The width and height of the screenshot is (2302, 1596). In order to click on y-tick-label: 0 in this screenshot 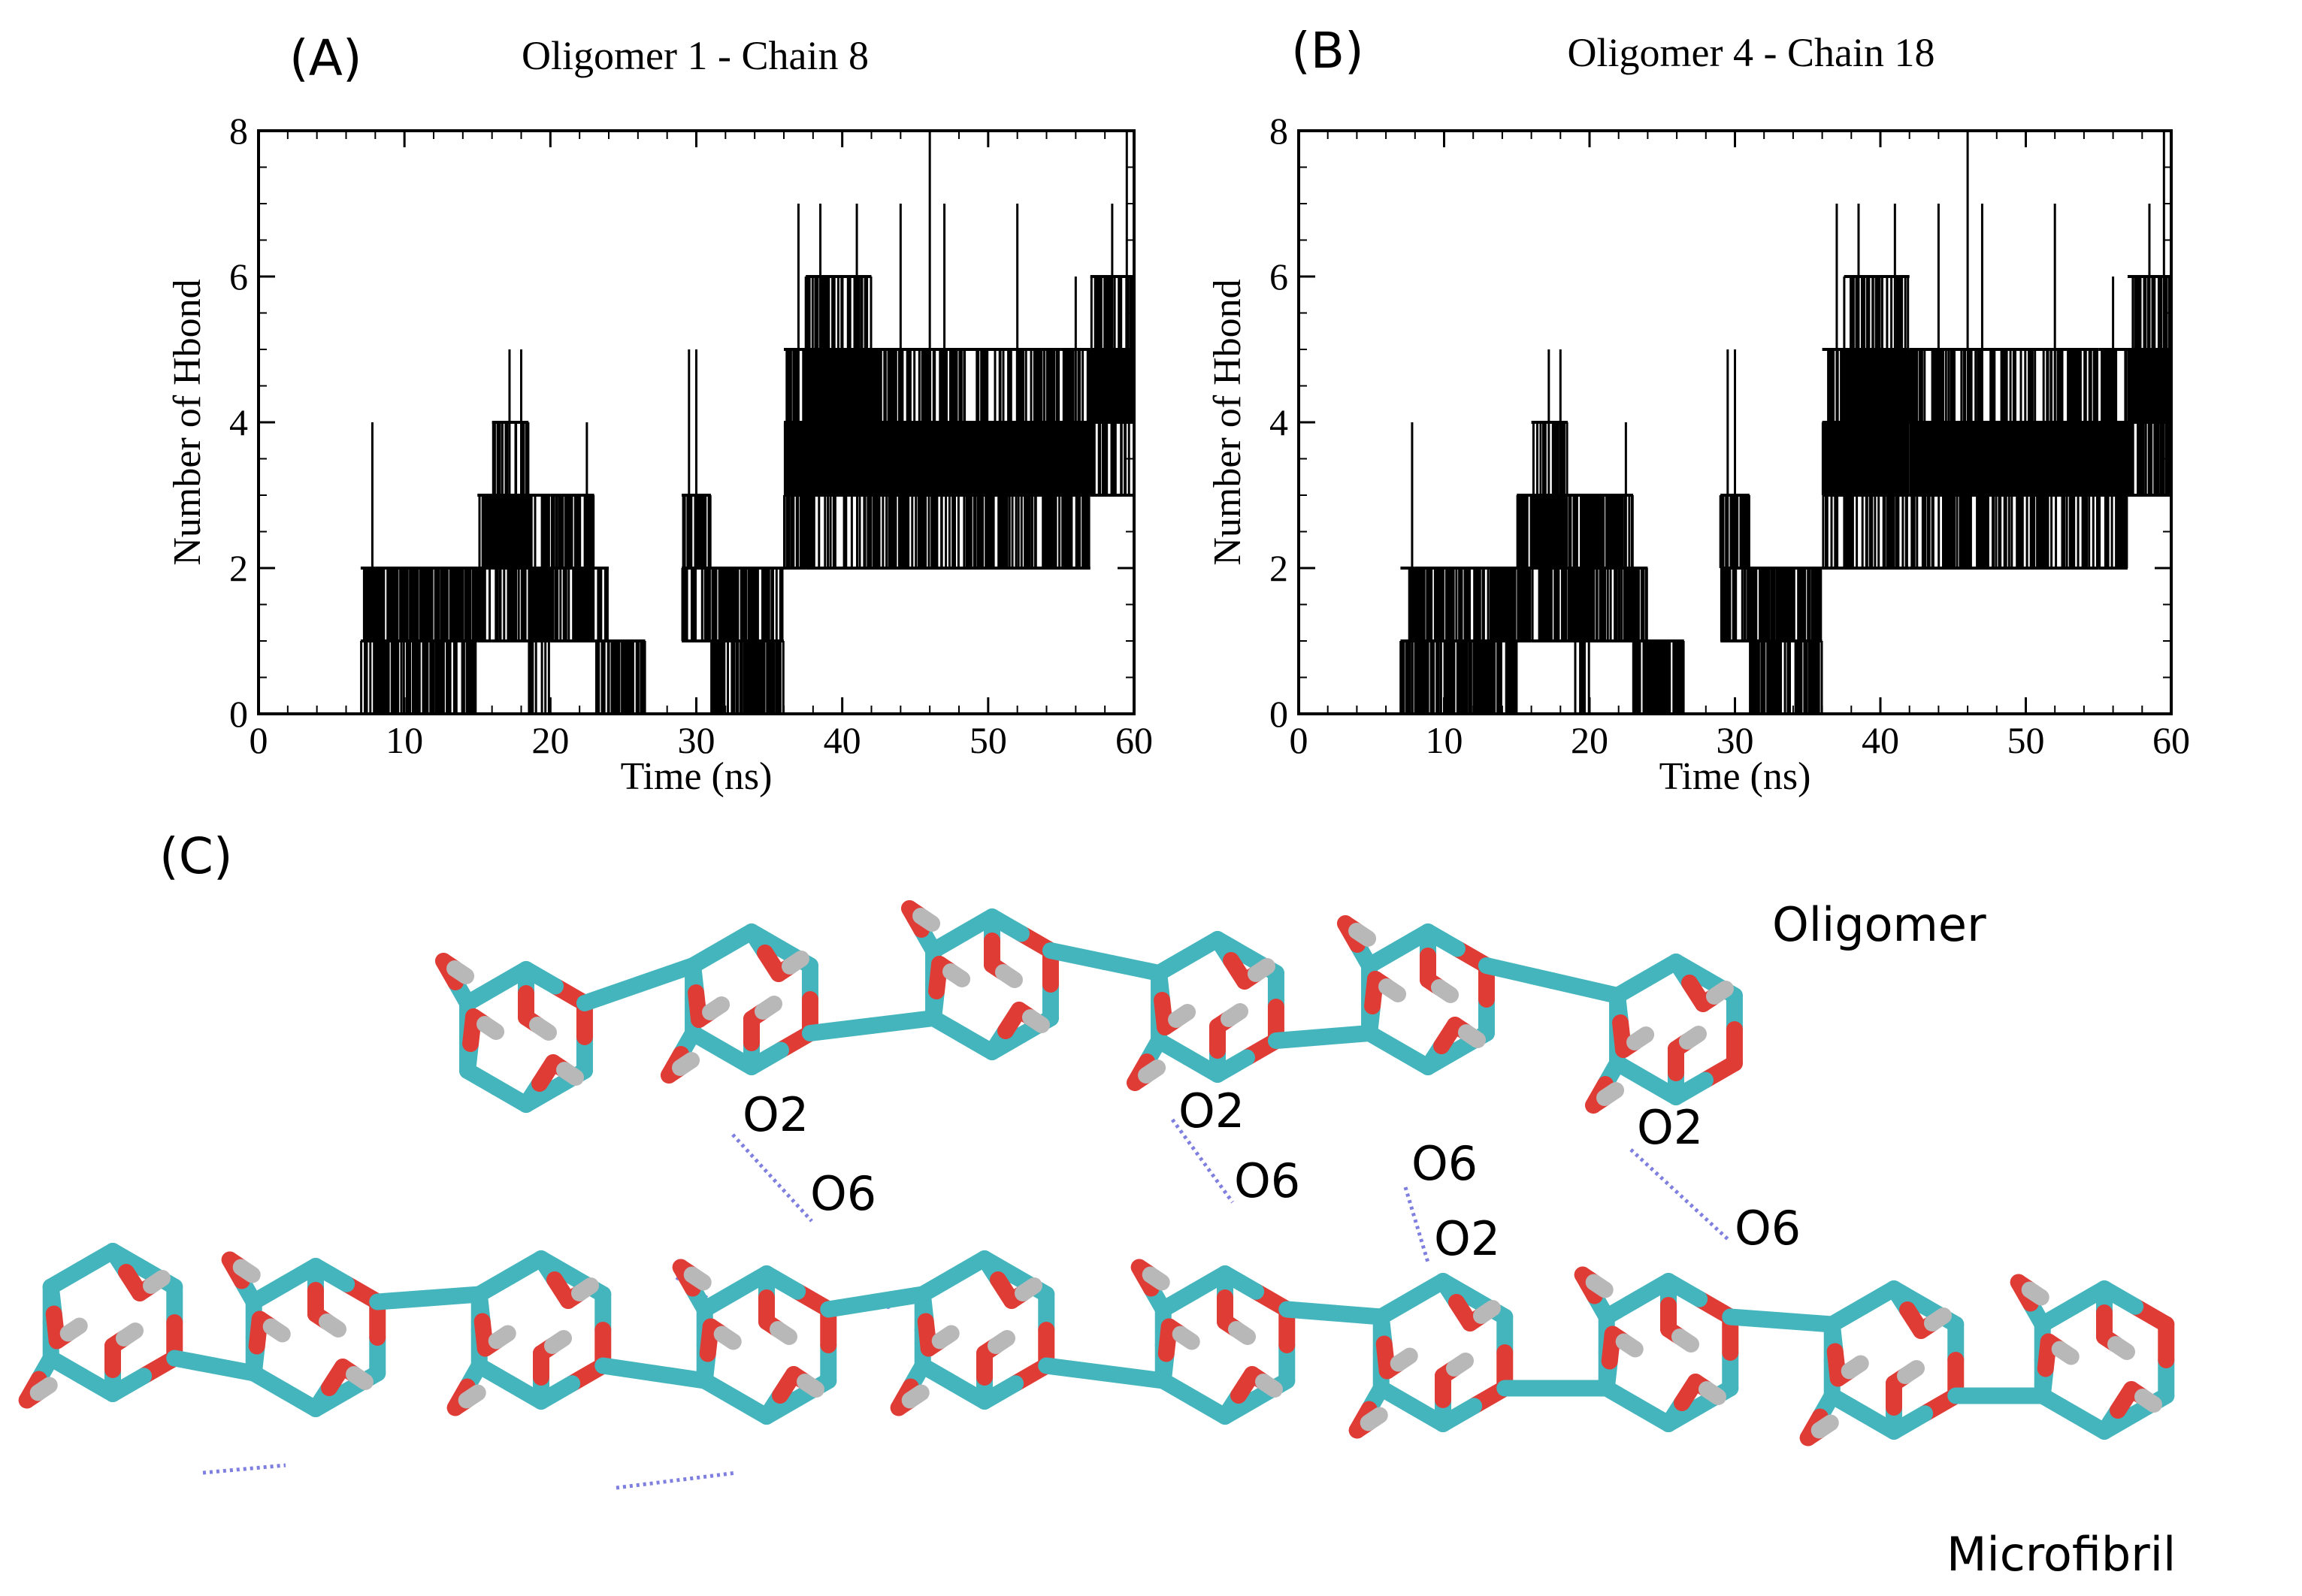, I will do `click(1278, 714)`.